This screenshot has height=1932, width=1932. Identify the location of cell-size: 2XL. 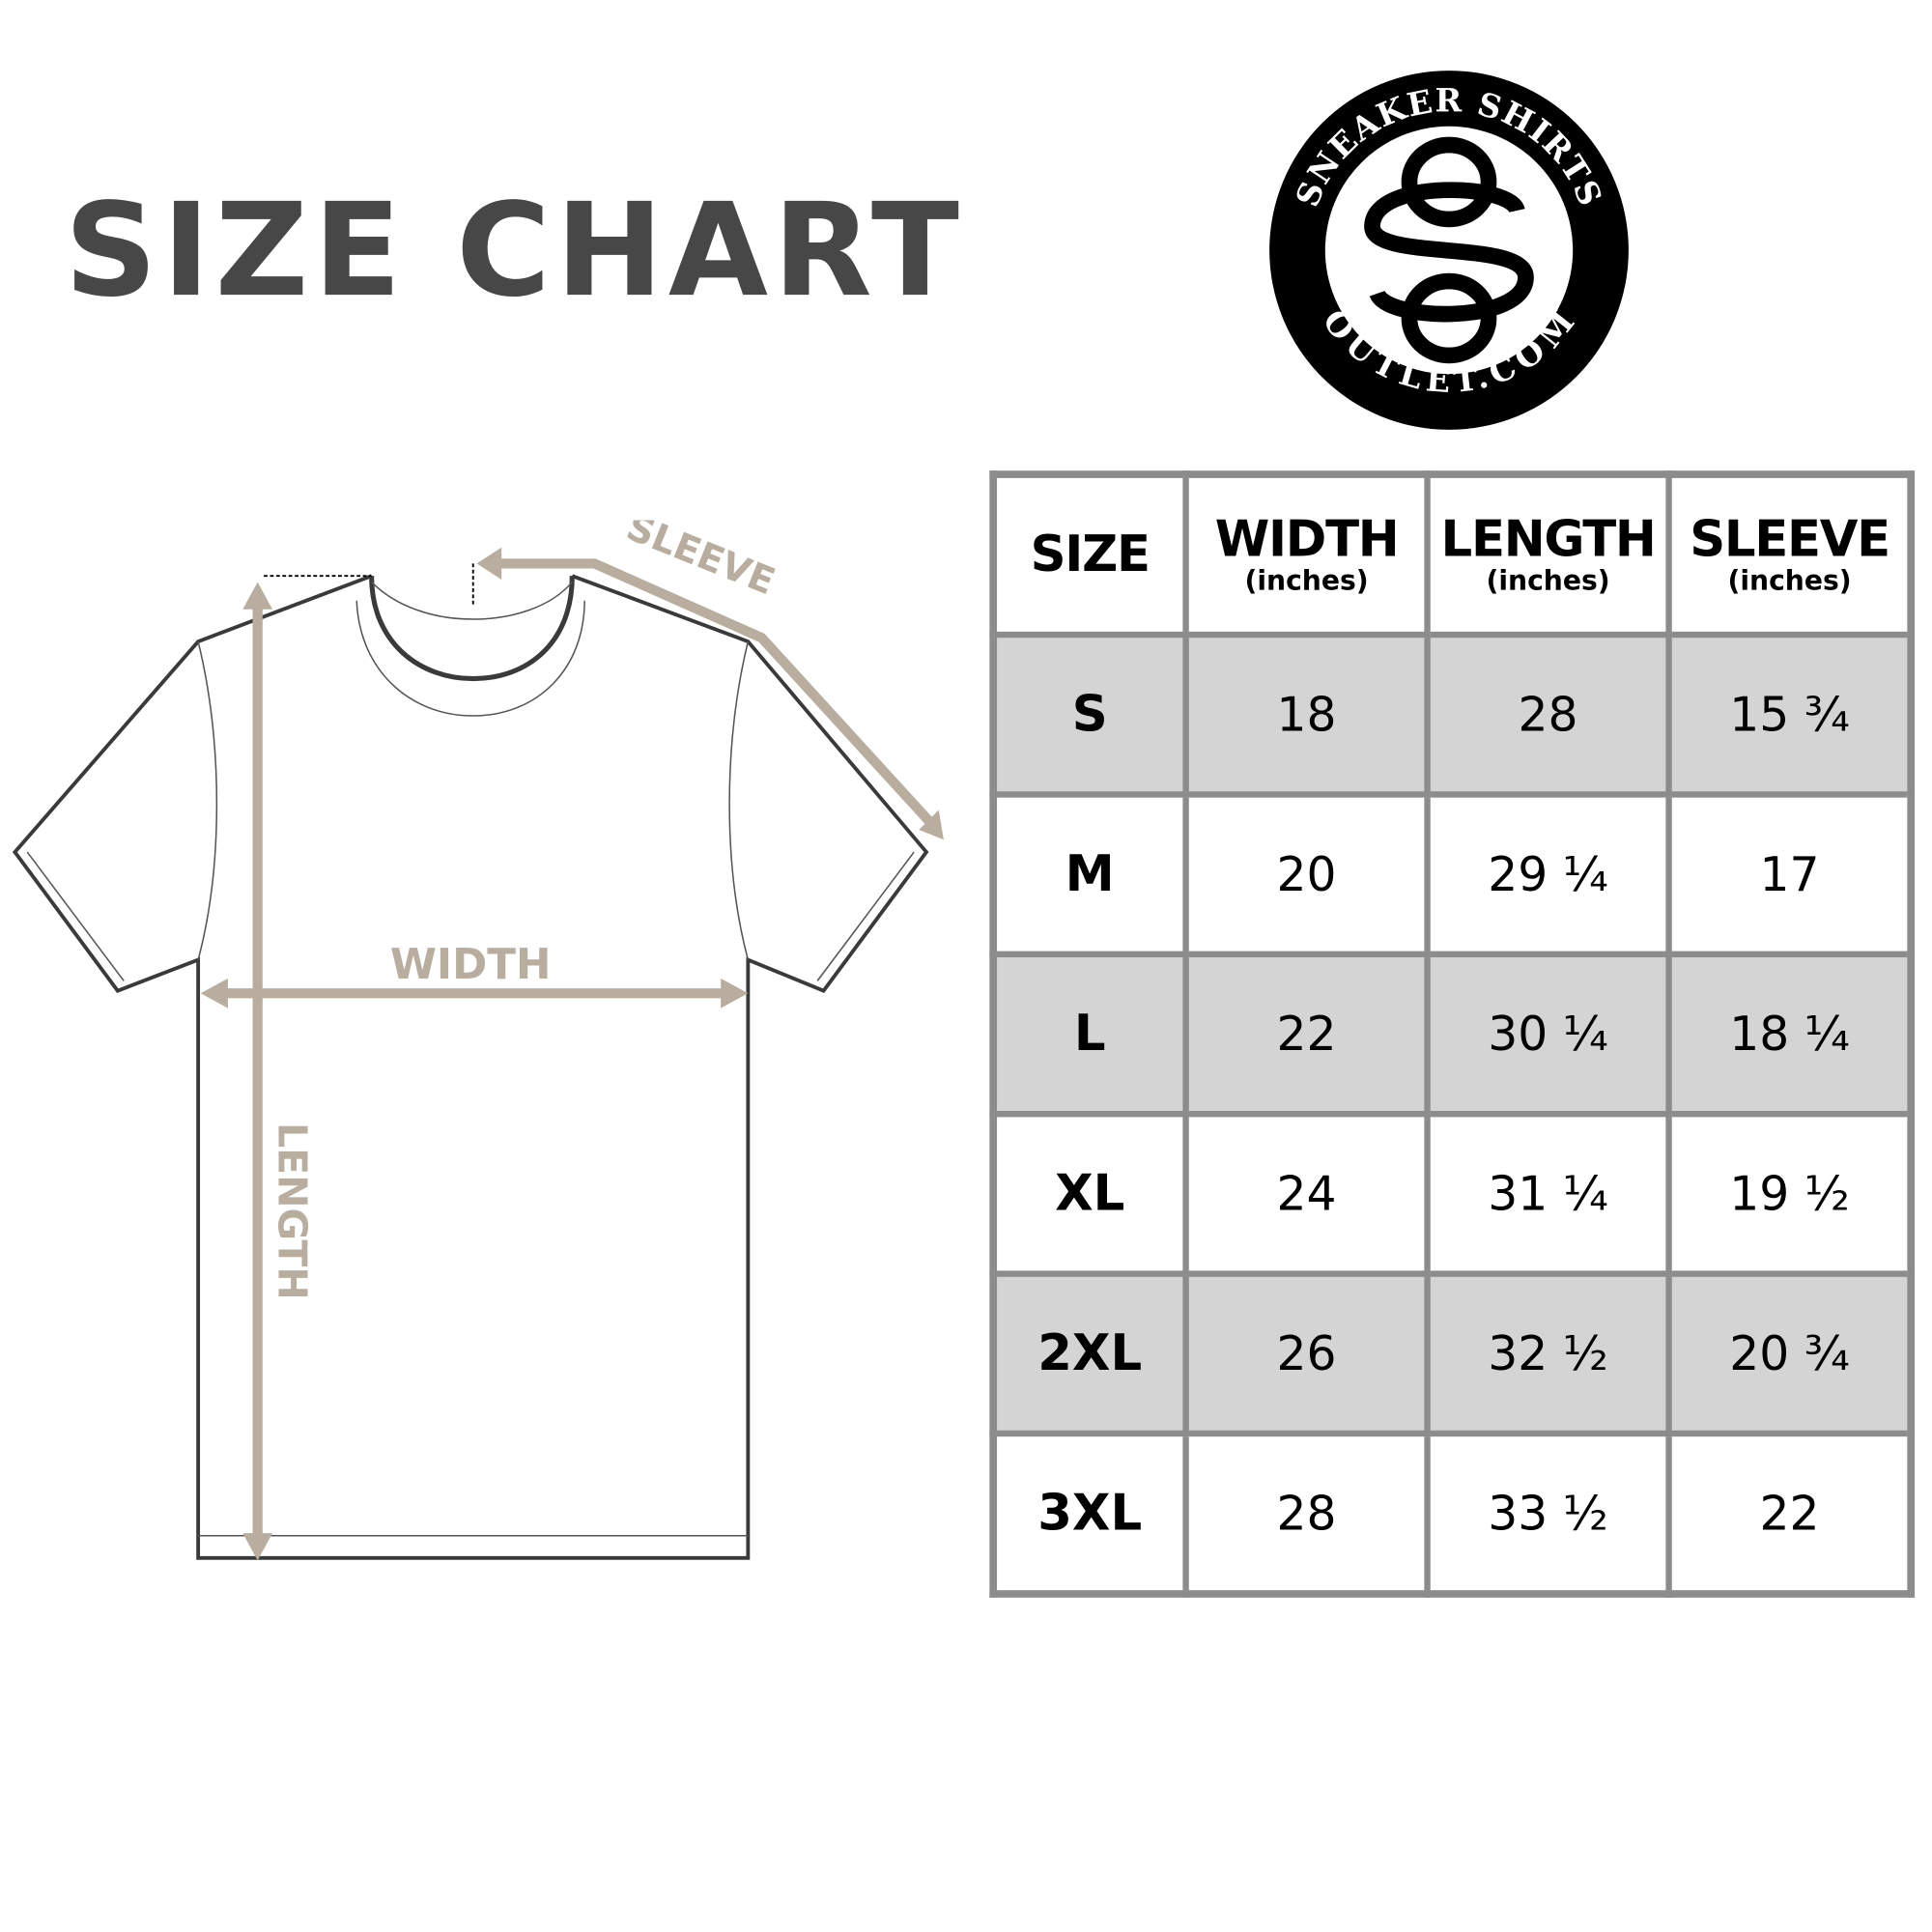
(1089, 1353).